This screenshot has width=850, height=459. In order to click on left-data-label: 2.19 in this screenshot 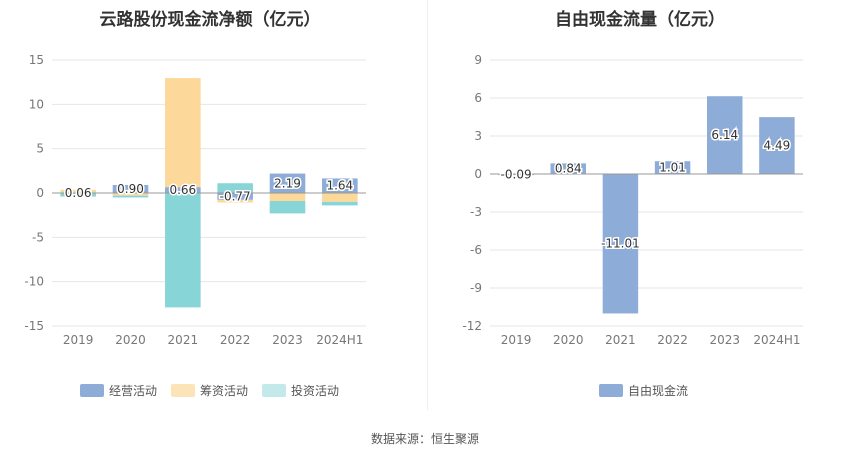, I will do `click(287, 183)`.